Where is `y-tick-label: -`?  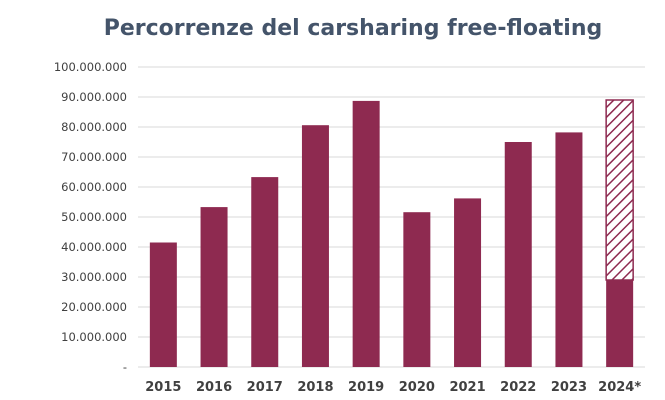
y-tick-label: - is located at coordinates (125, 367).